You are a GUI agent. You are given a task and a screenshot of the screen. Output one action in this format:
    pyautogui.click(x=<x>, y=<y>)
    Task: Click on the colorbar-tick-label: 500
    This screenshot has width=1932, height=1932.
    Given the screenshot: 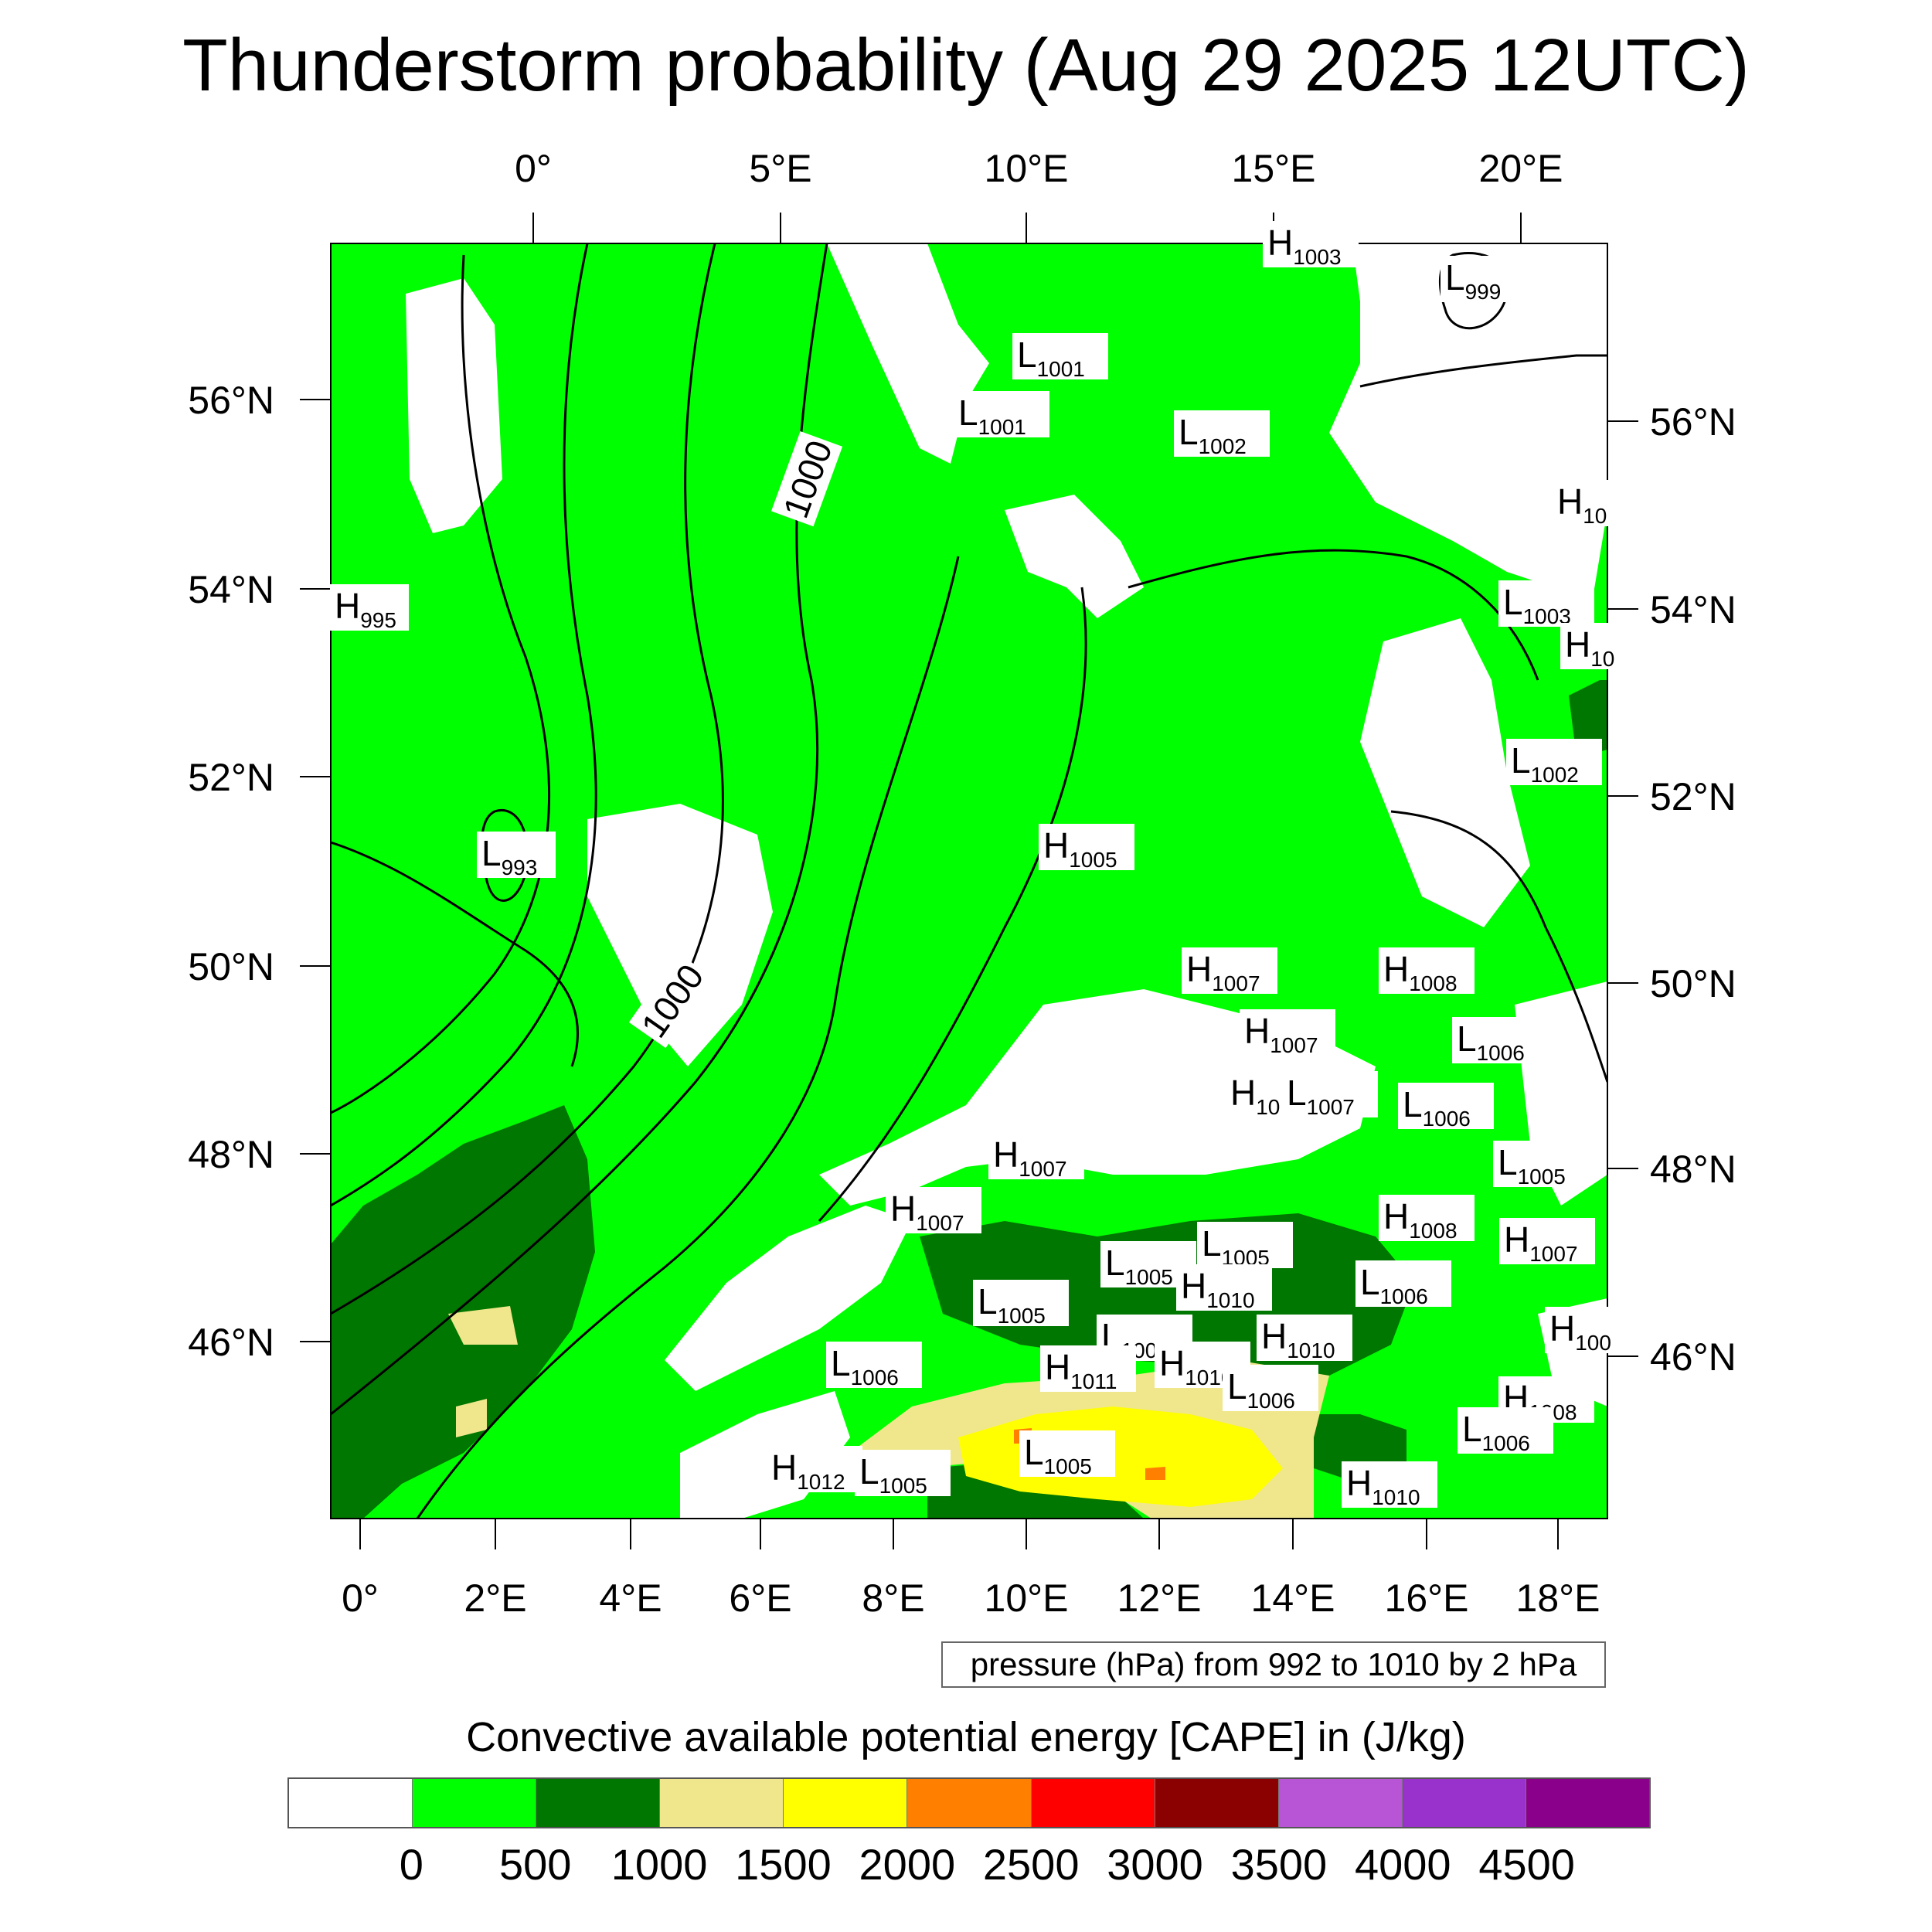 What is the action you would take?
    pyautogui.click(x=535, y=1865)
    